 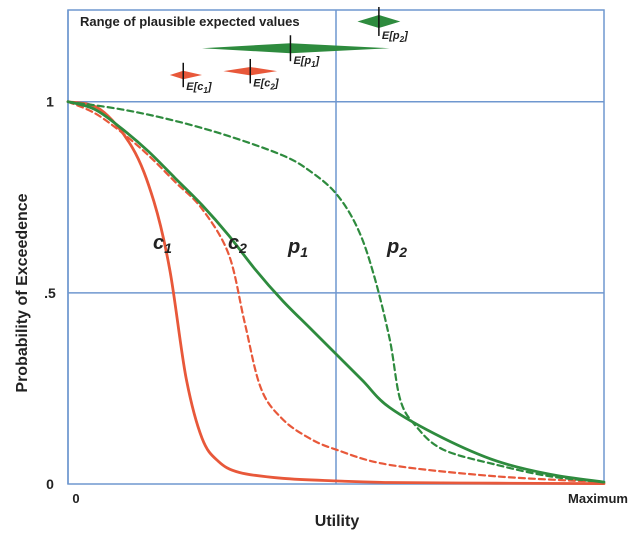 I want to click on expected-label-E[p2]: E[p2], so click(x=395, y=37).